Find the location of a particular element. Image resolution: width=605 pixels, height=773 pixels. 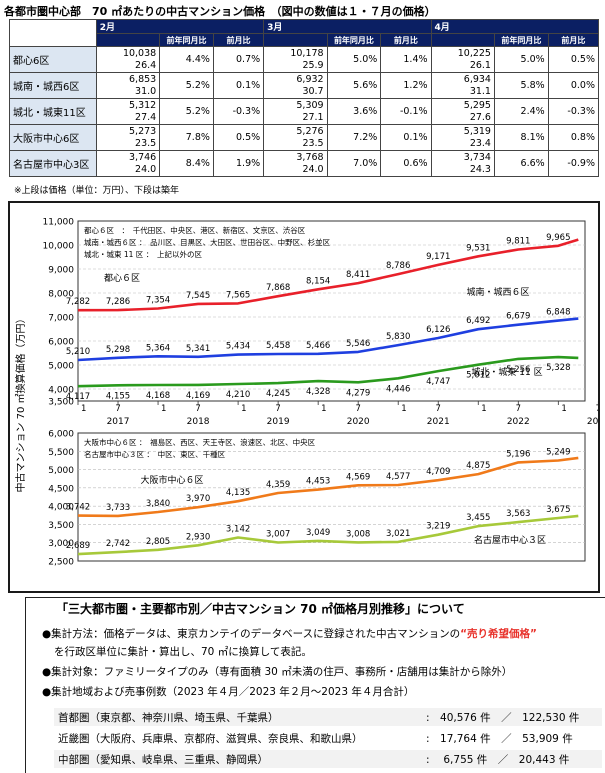

data-label: 6,126 is located at coordinates (438, 330).